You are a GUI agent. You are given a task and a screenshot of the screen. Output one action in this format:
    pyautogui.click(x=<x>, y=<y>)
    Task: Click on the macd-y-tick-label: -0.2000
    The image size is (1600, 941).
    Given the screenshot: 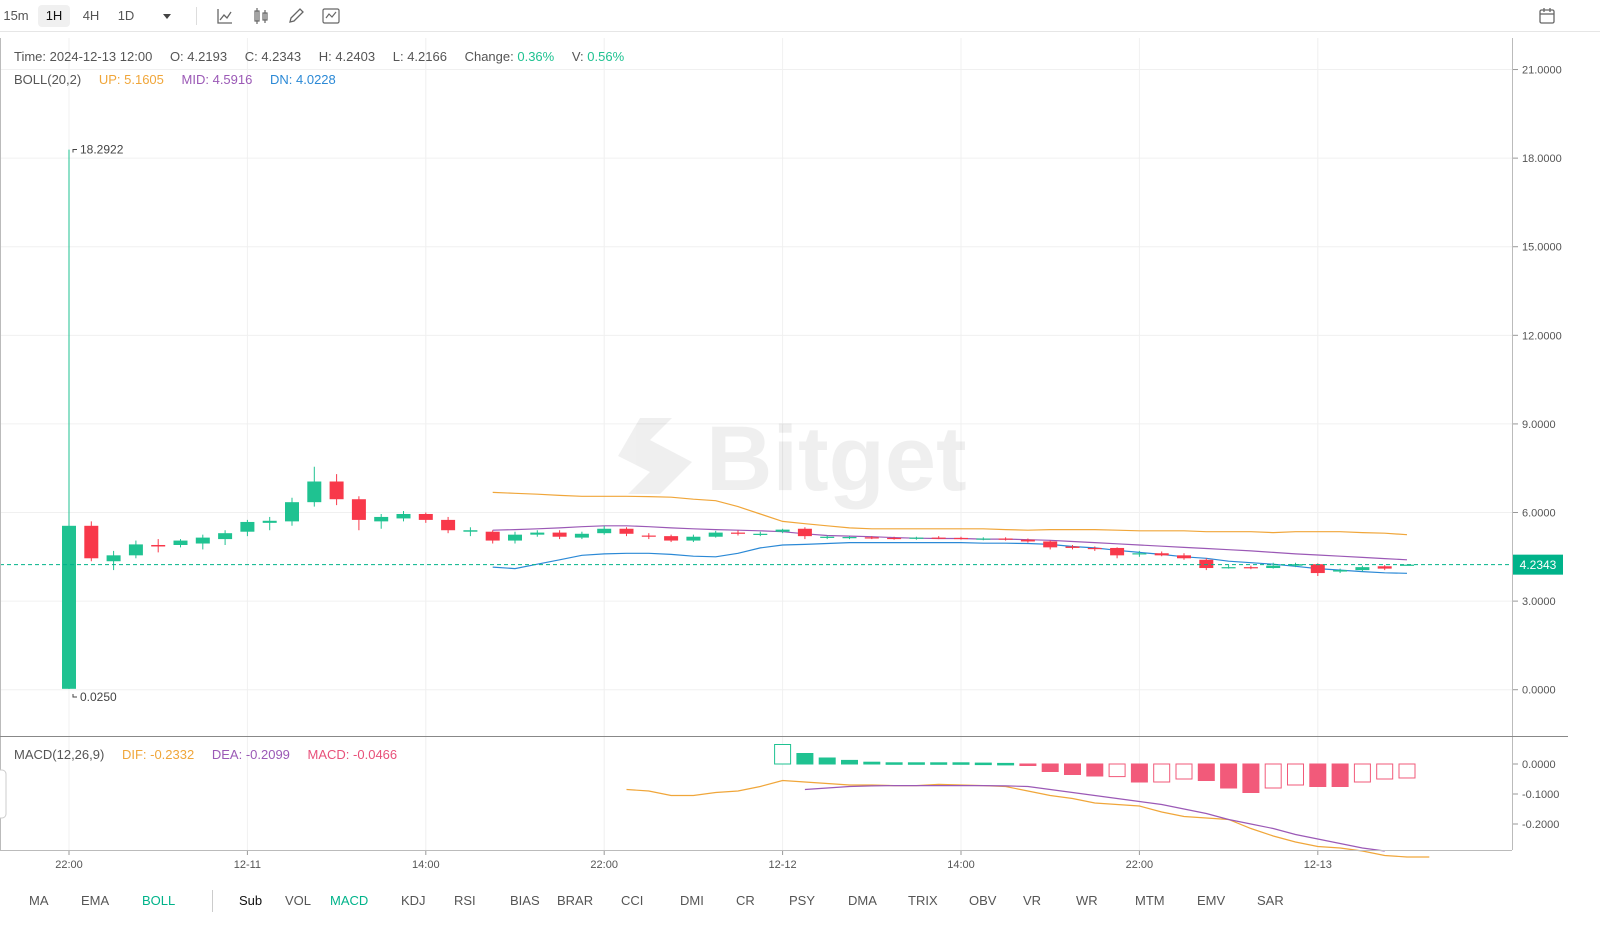 What is the action you would take?
    pyautogui.click(x=1540, y=825)
    